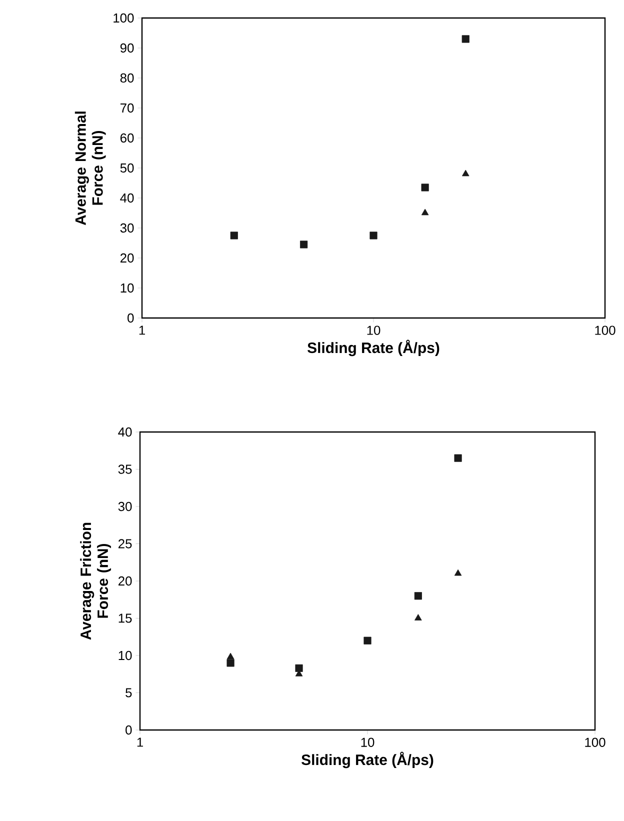  I want to click on y-tick-label: 60, so click(127, 138).